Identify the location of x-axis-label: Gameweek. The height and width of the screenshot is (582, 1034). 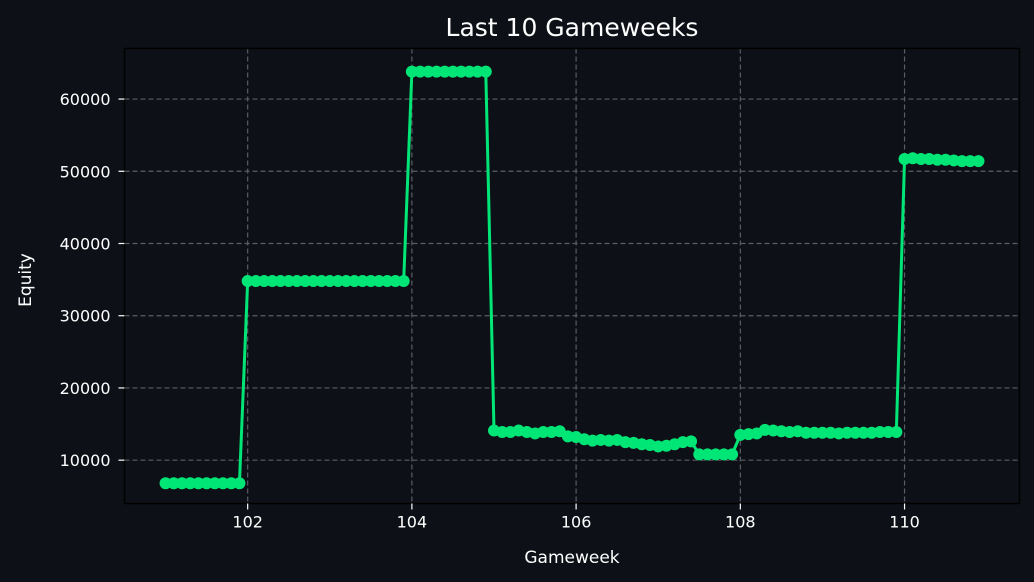
(571, 558).